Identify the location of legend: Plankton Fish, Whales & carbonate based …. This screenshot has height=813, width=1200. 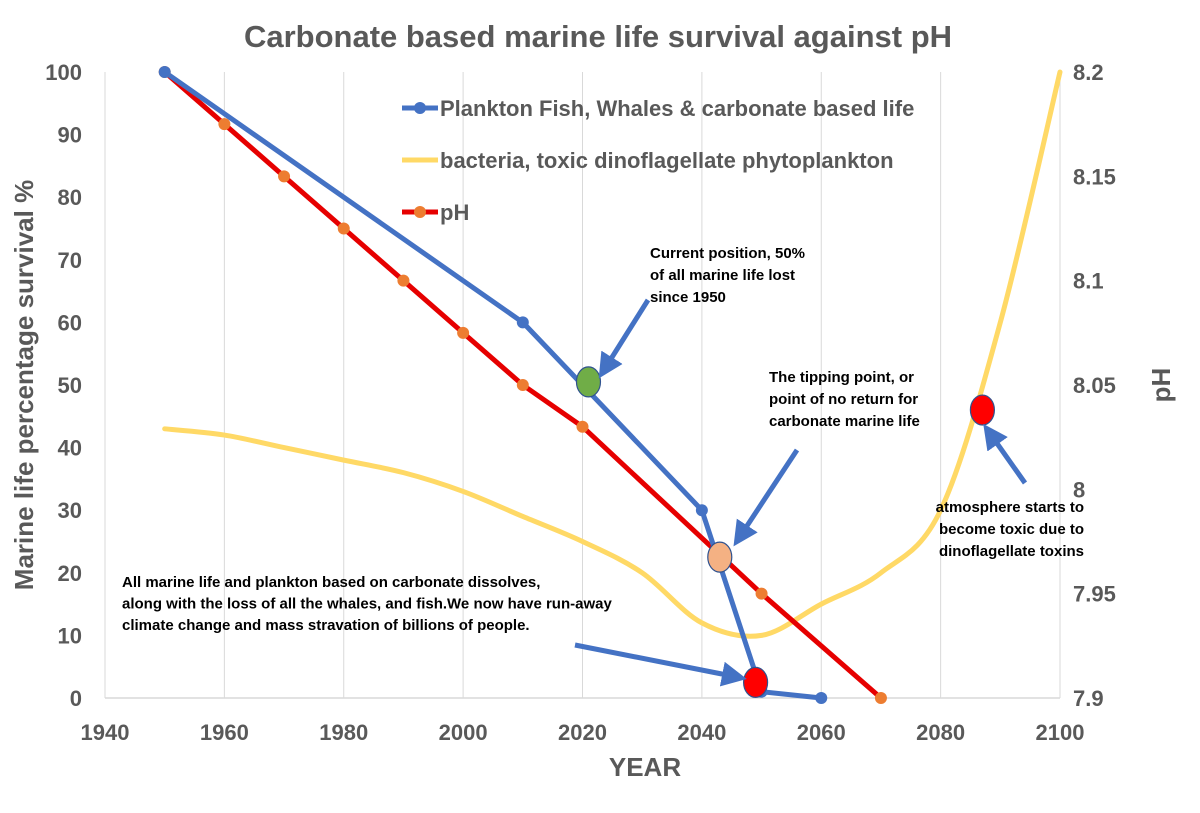
(658, 160).